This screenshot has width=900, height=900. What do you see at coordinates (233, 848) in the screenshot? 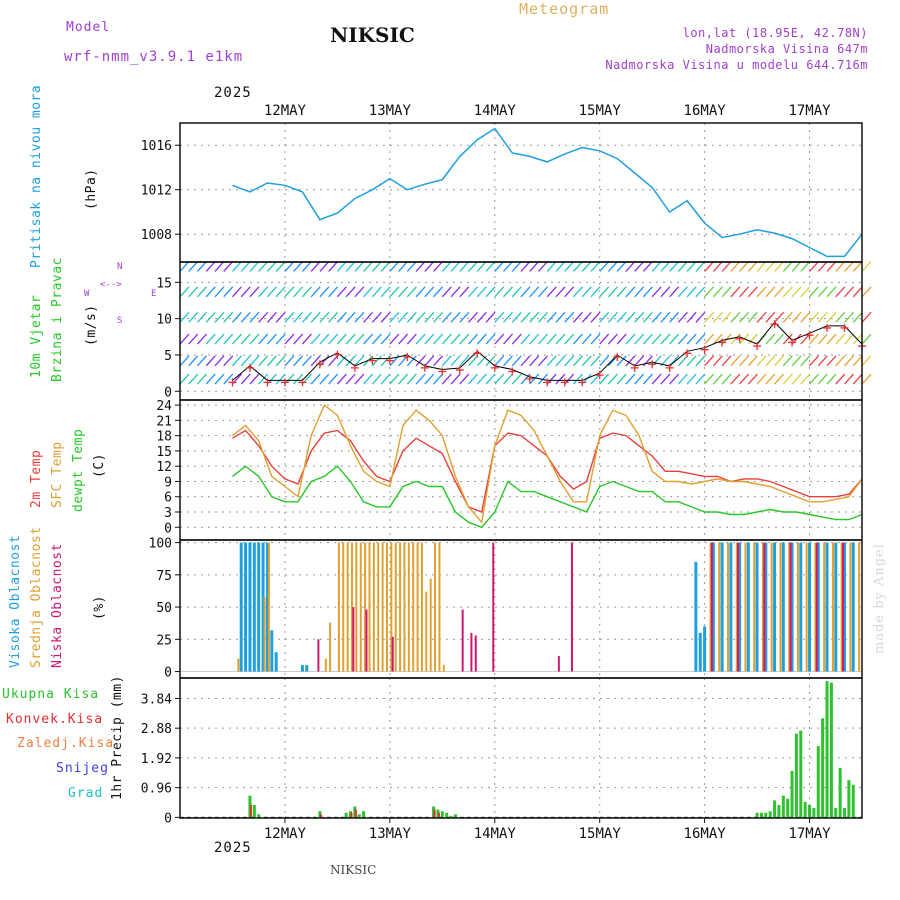
I see `year-bottom: 2025` at bounding box center [233, 848].